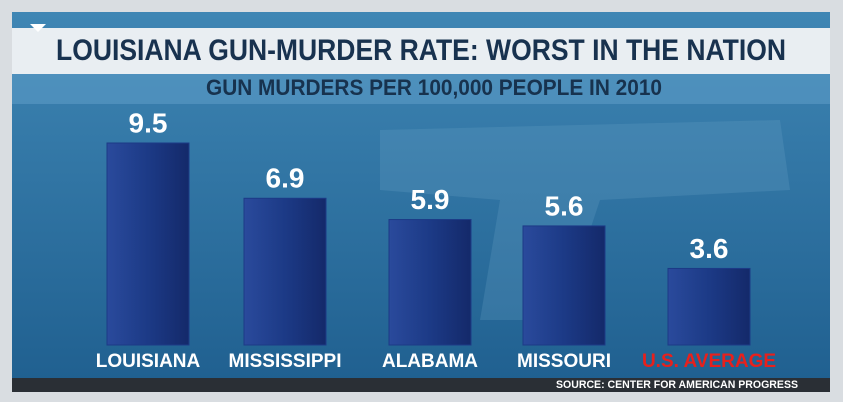 This screenshot has width=843, height=402. Describe the element at coordinates (434, 87) in the screenshot. I see `chart-subtitle: GUN MURDERS PER 100,000 PEOPLE IN 2010` at that location.